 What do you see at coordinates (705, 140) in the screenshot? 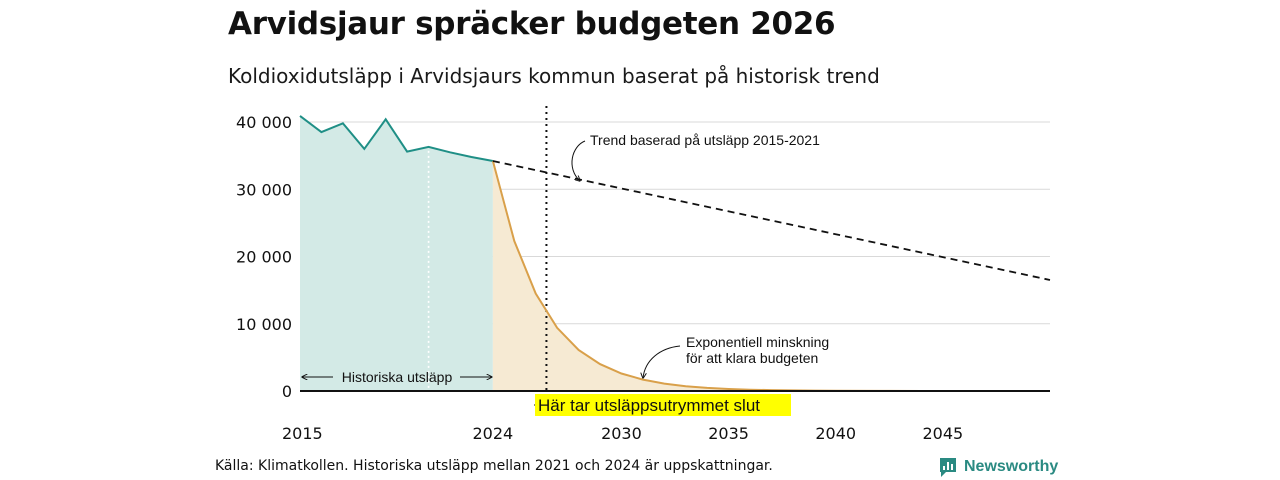
I see `trend-label: Trend baserad på utsläpp 2015-2021` at bounding box center [705, 140].